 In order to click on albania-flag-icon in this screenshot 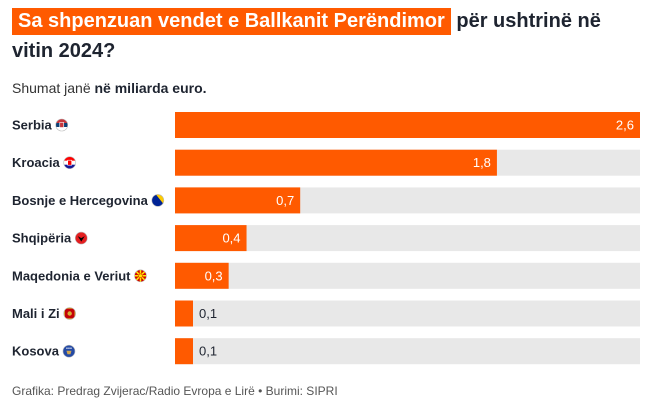, I will do `click(81, 238)`.